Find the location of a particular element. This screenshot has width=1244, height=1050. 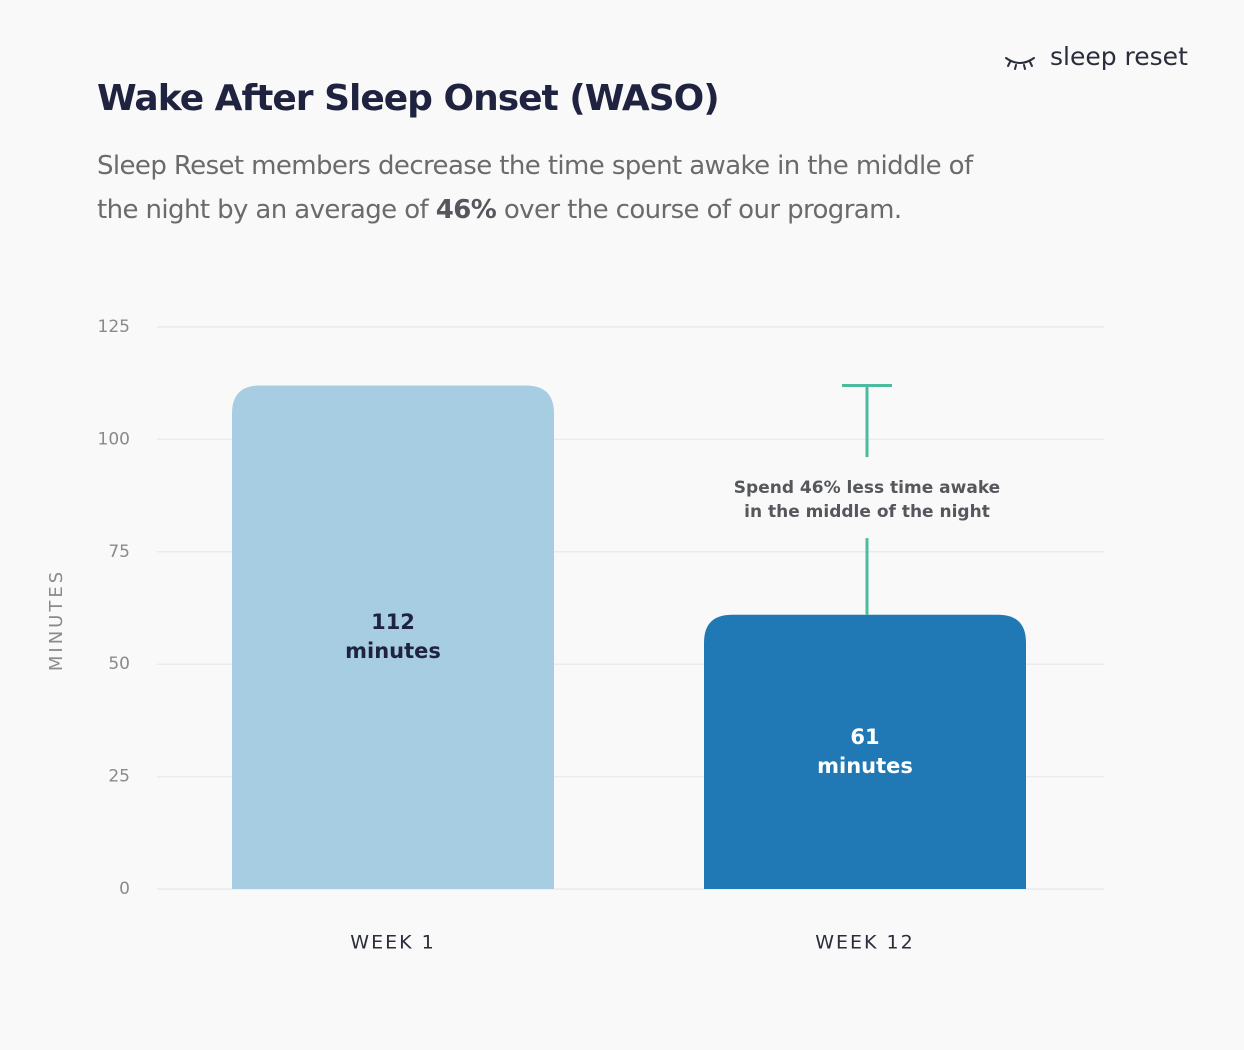

y-axis-label: MINUTES is located at coordinates (56, 620).